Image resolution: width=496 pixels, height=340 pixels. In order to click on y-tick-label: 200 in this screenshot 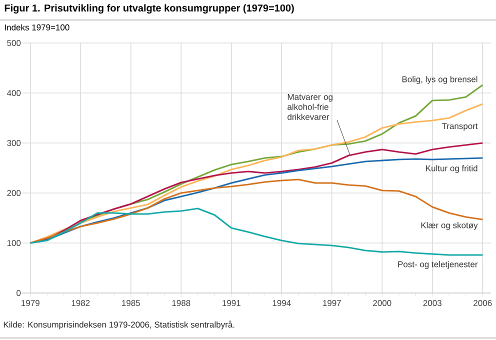, I will do `click(14, 193)`.